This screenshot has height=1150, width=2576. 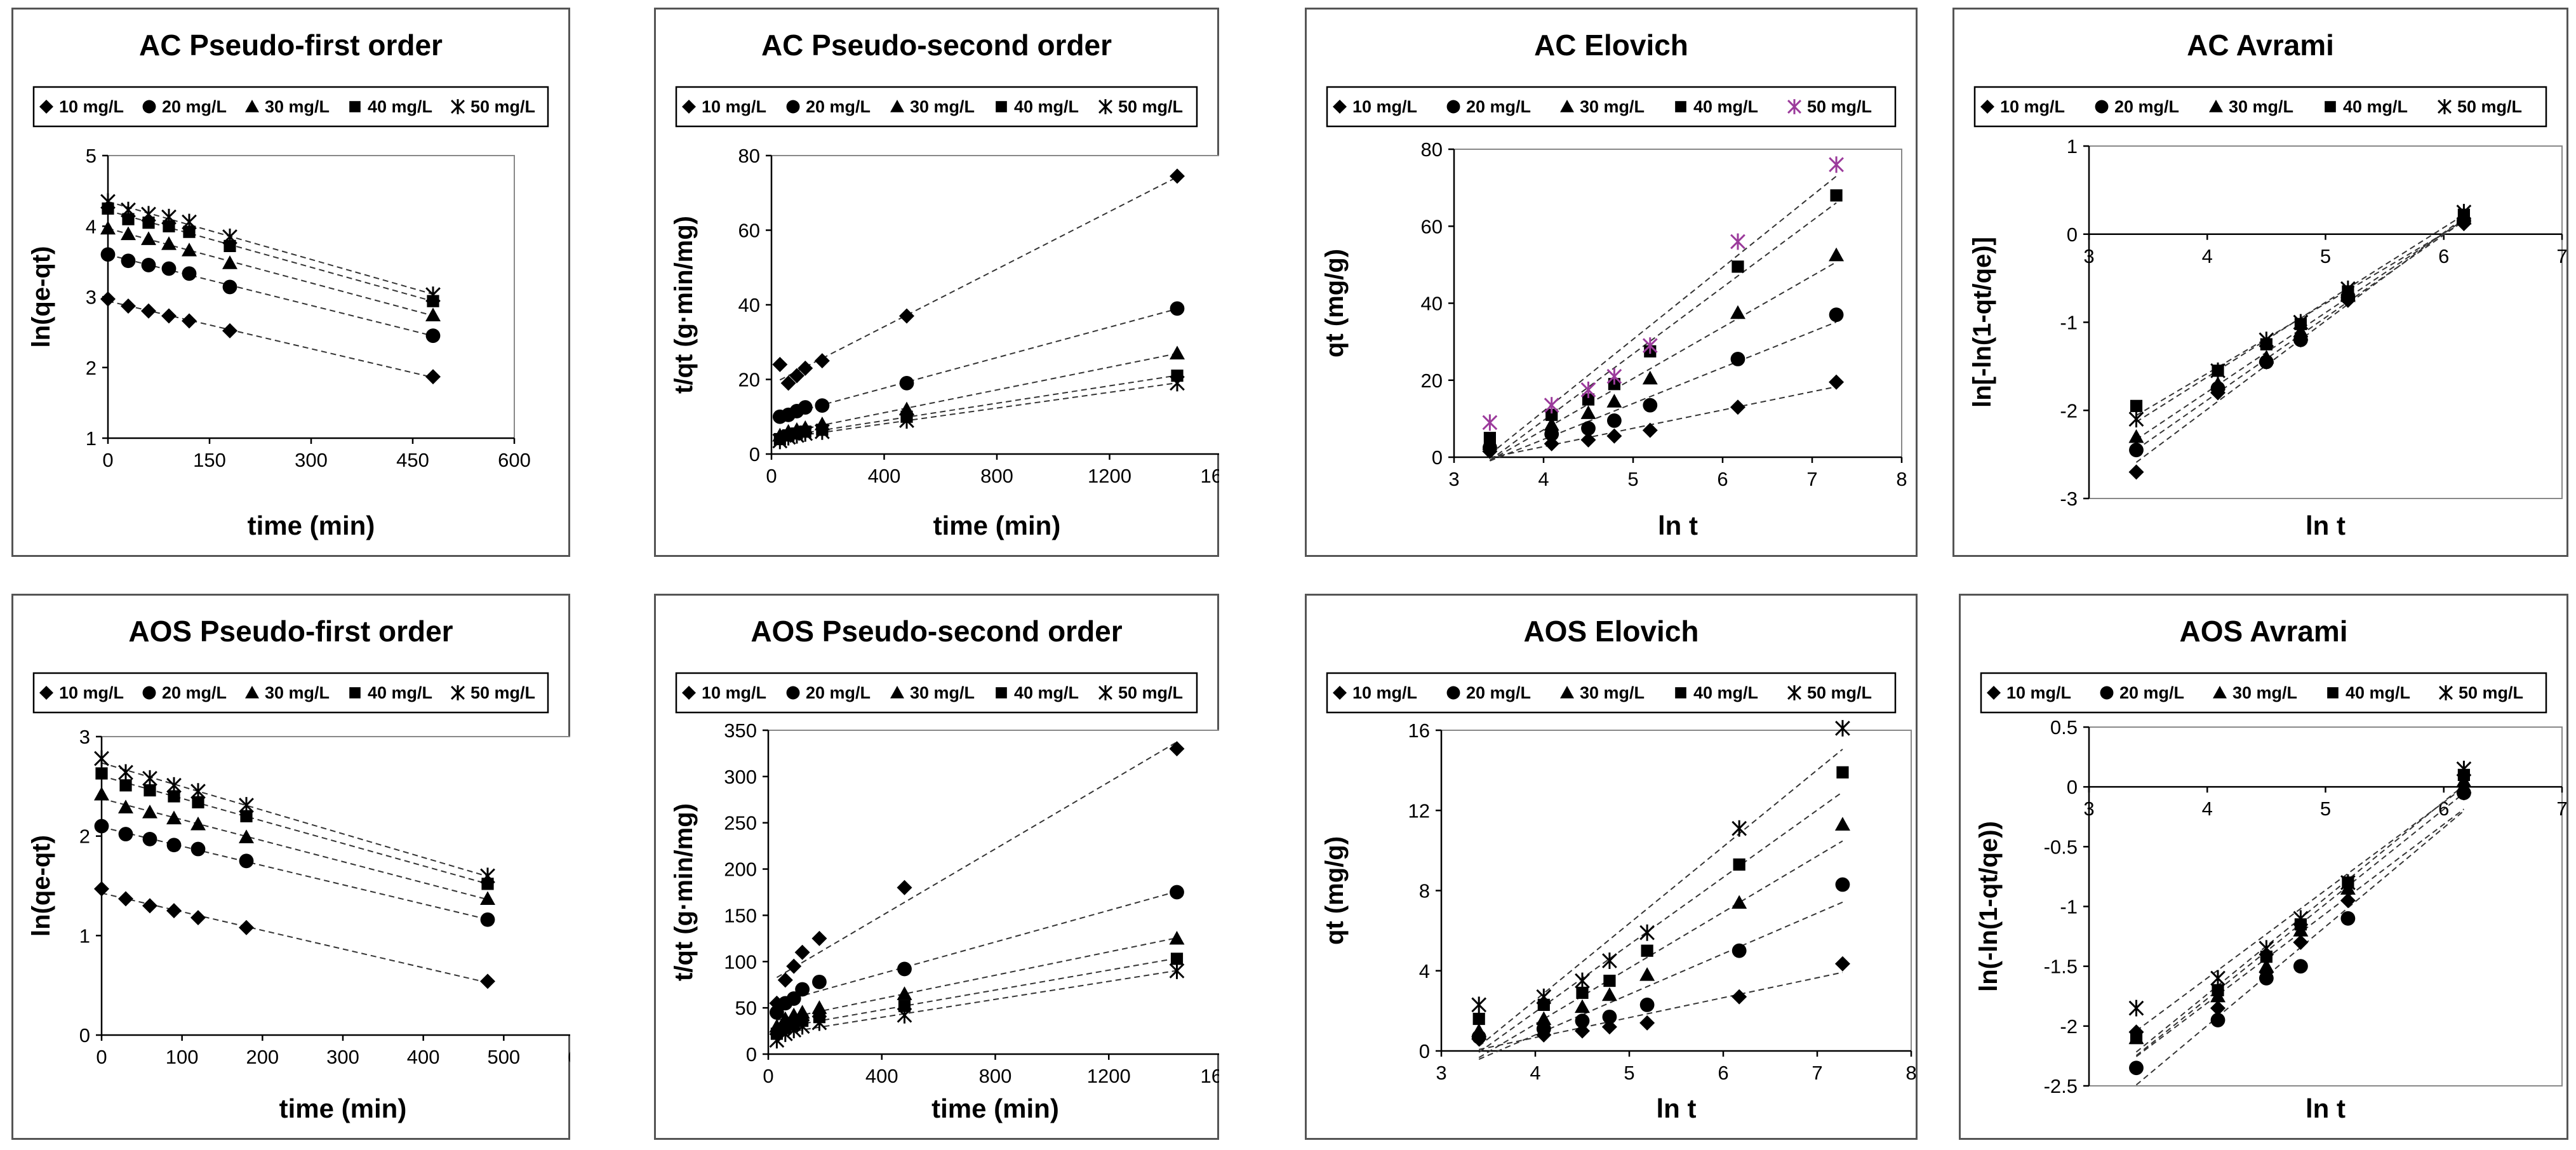 What do you see at coordinates (1722, 479) in the screenshot?
I see `x-tick-label: 6` at bounding box center [1722, 479].